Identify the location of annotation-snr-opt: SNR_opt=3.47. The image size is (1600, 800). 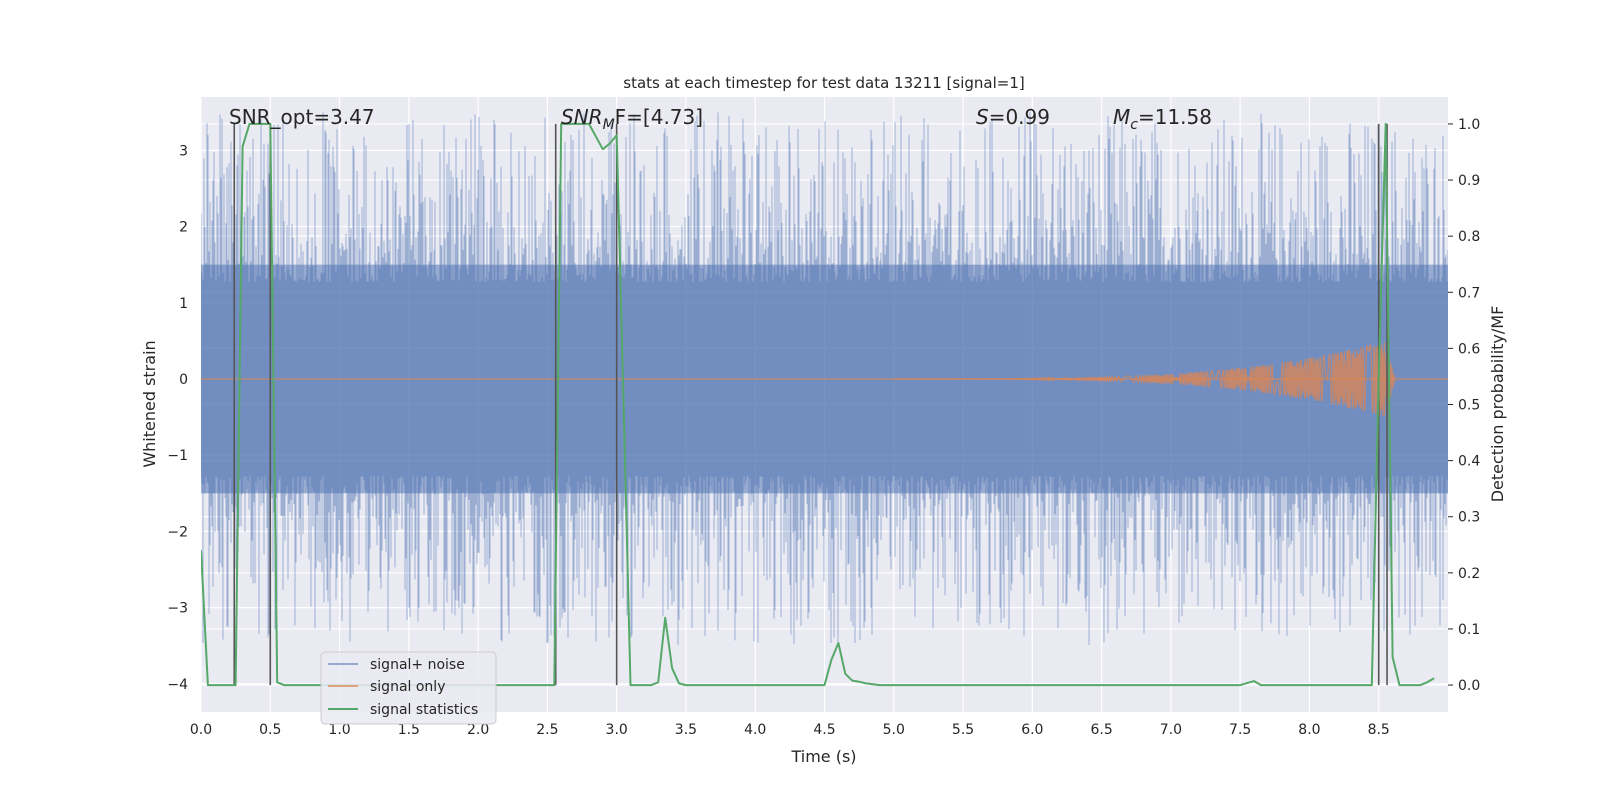
(302, 117).